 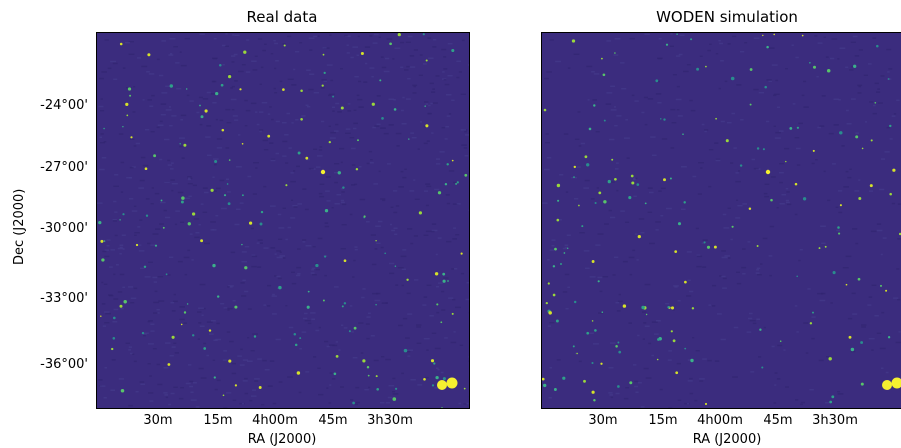 I want to click on y-tick-label: -30°00', so click(x=64, y=228).